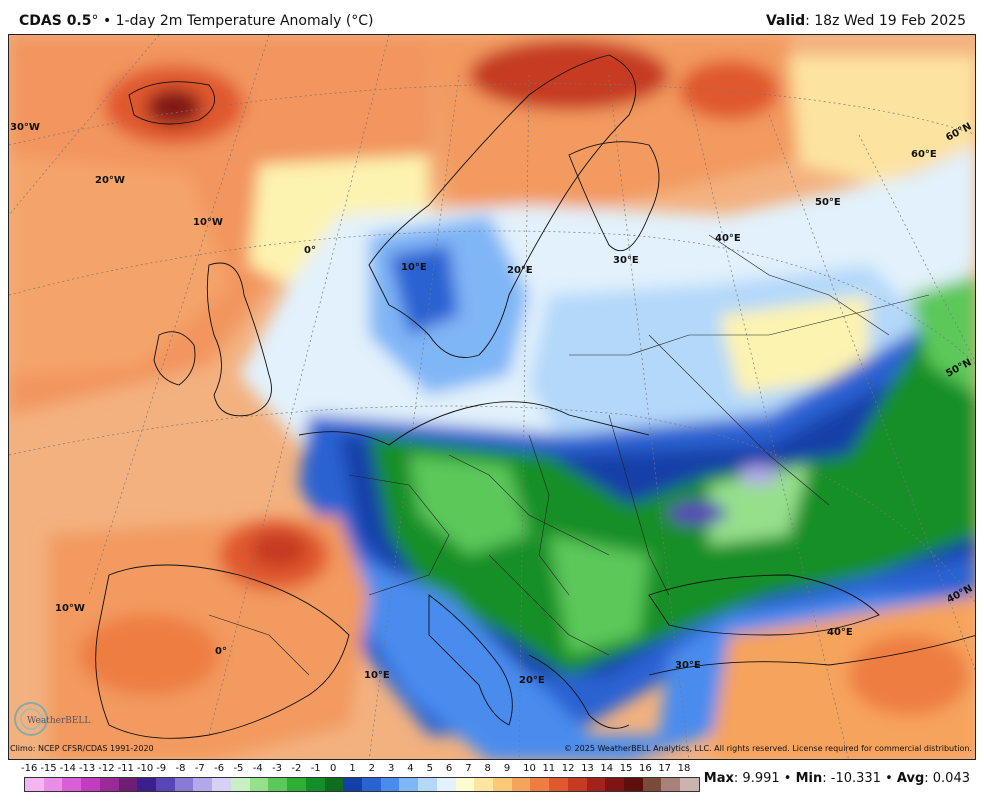  I want to click on colorbar-tick-label: -13, so click(87, 768).